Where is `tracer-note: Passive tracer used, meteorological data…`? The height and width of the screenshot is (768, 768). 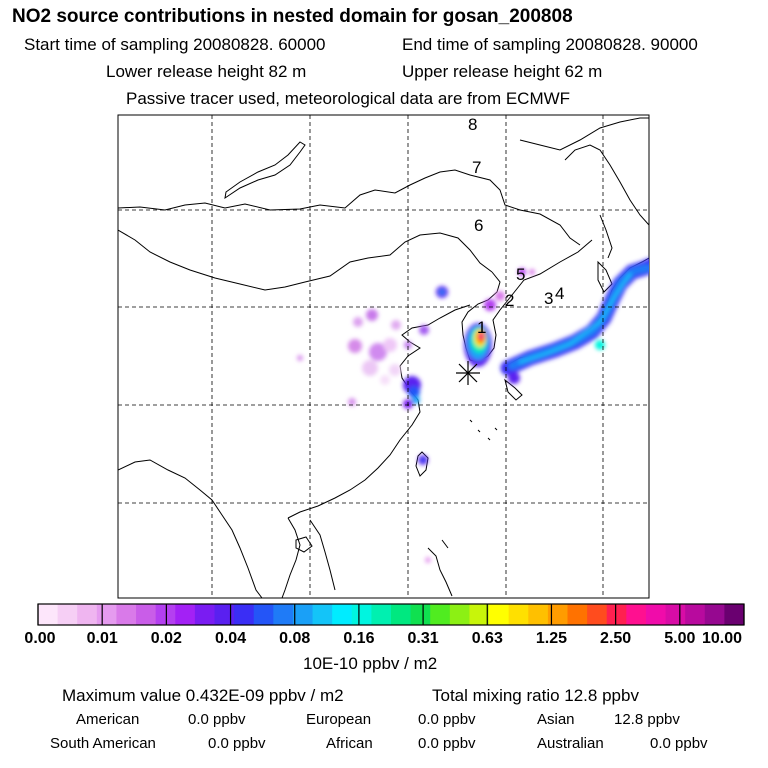 tracer-note: Passive tracer used, meteorological data… is located at coordinates (348, 98).